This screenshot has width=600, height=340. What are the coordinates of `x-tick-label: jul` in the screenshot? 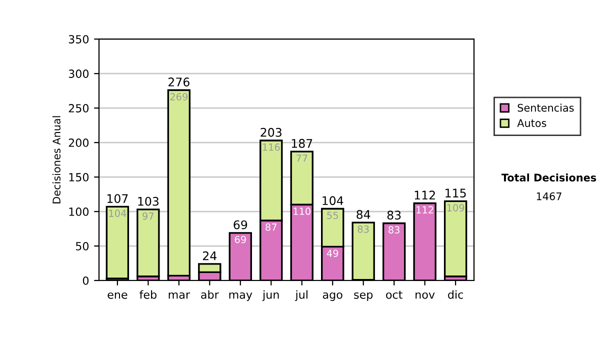 It's located at (301, 295).